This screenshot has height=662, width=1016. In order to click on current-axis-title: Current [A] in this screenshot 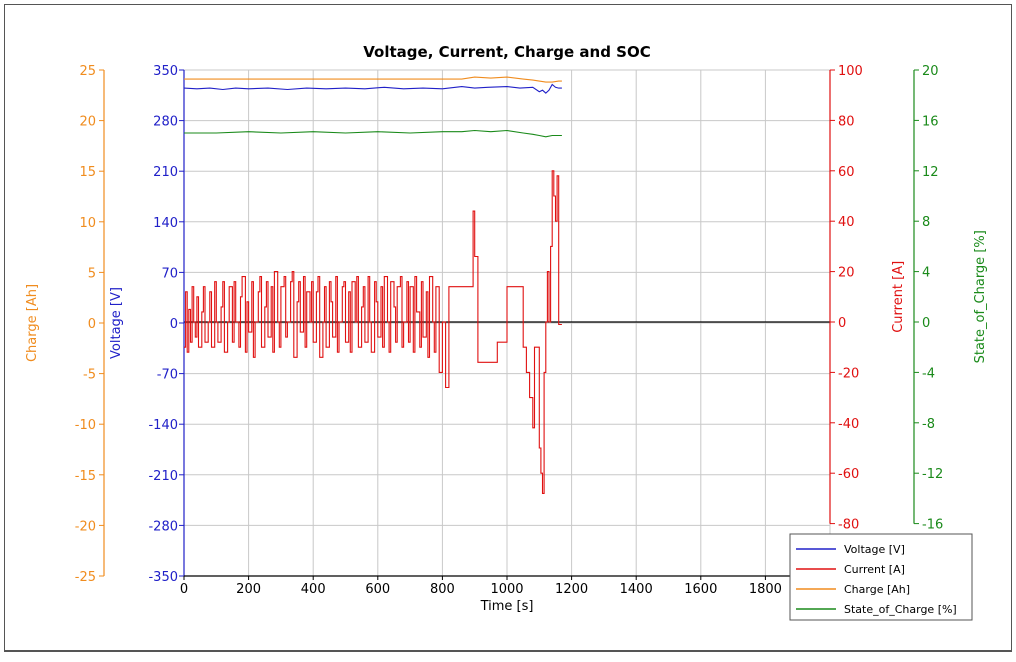, I will do `click(898, 297)`.